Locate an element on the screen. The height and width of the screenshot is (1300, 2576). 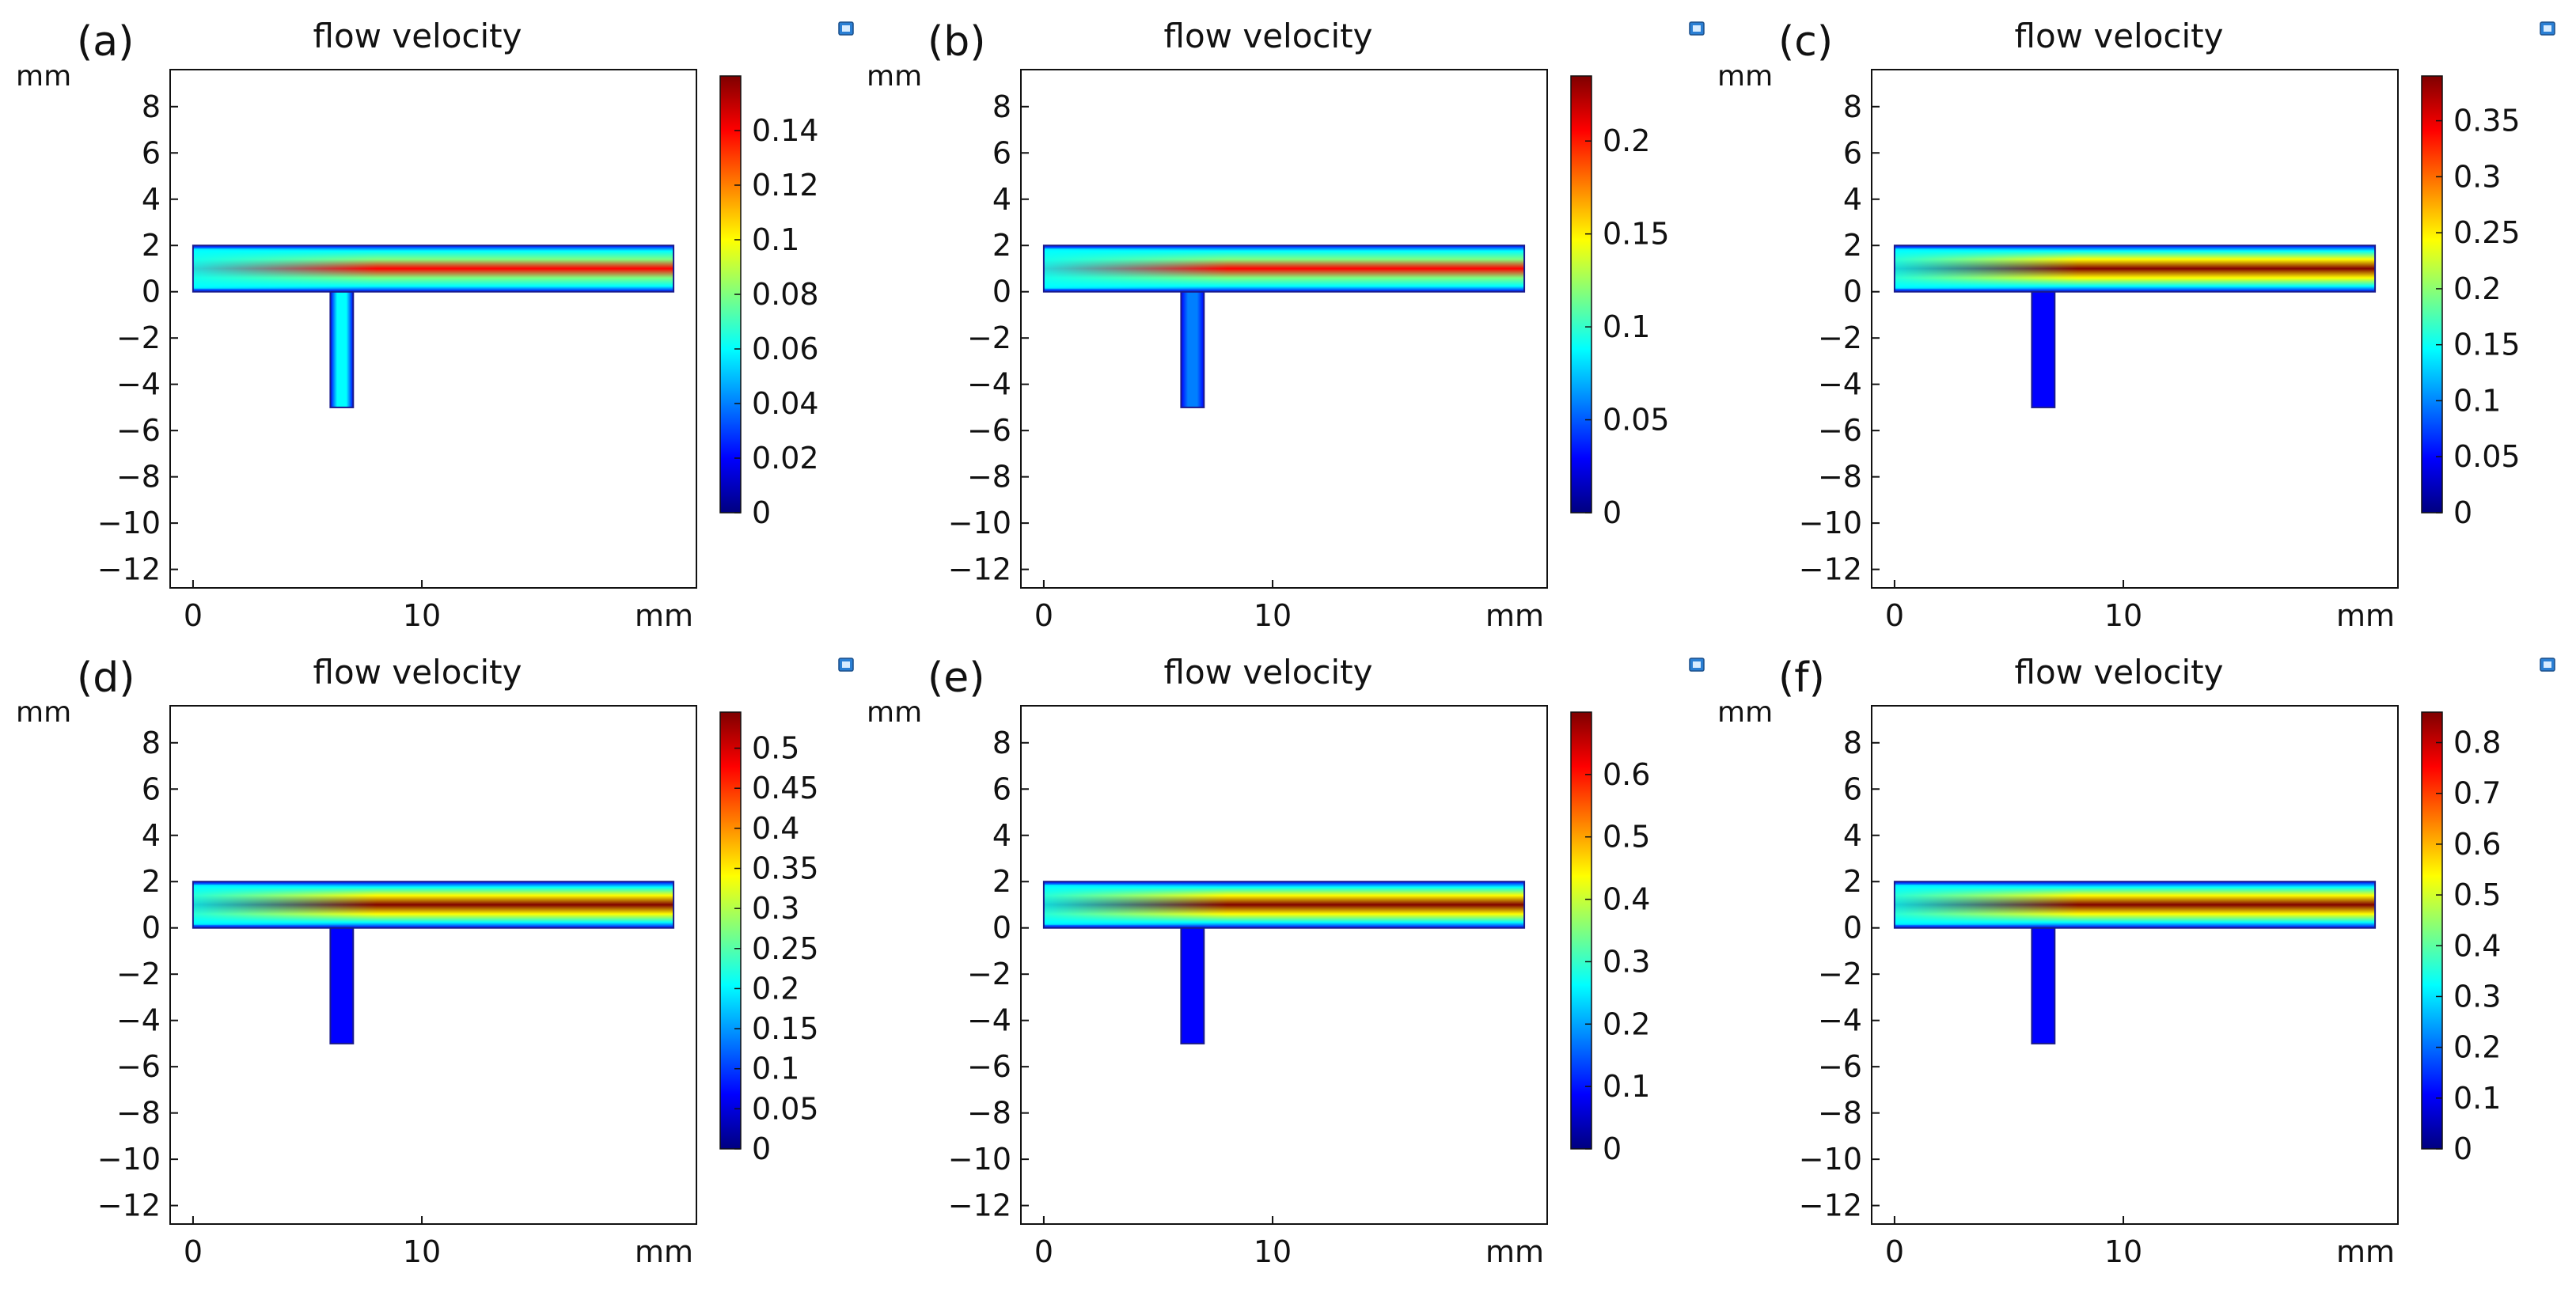
colorbar-tick-label: 0.8 is located at coordinates (2477, 743).